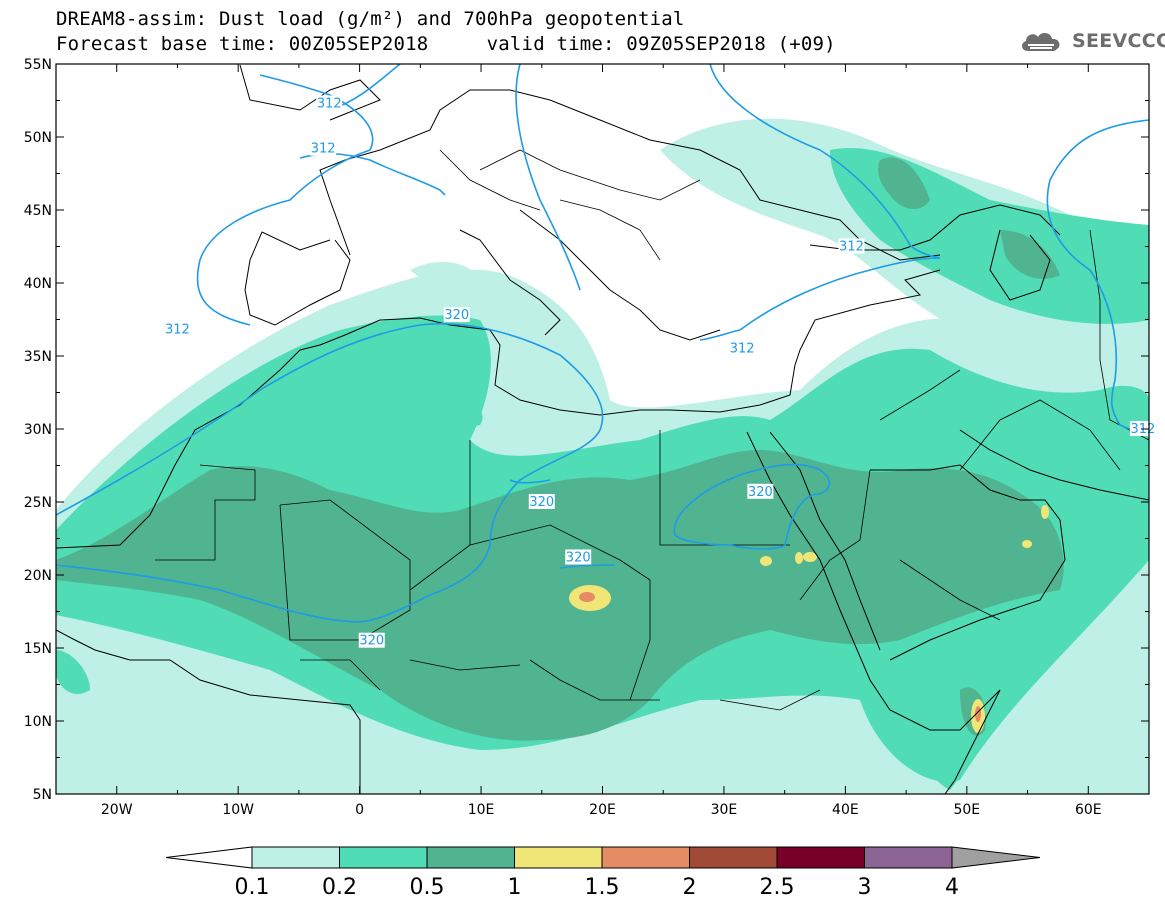 Image resolution: width=1165 pixels, height=907 pixels. I want to click on lon-tick-label: 0, so click(359, 810).